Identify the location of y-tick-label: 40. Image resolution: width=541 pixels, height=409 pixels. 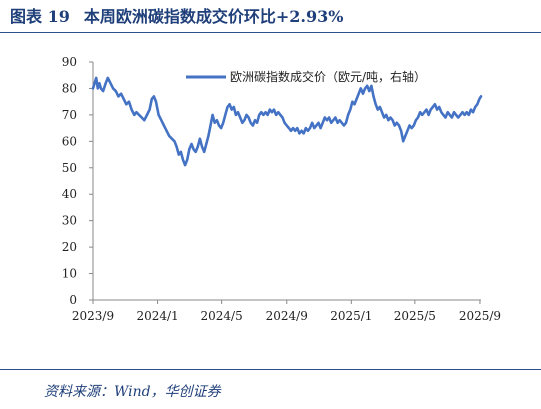
(69, 194).